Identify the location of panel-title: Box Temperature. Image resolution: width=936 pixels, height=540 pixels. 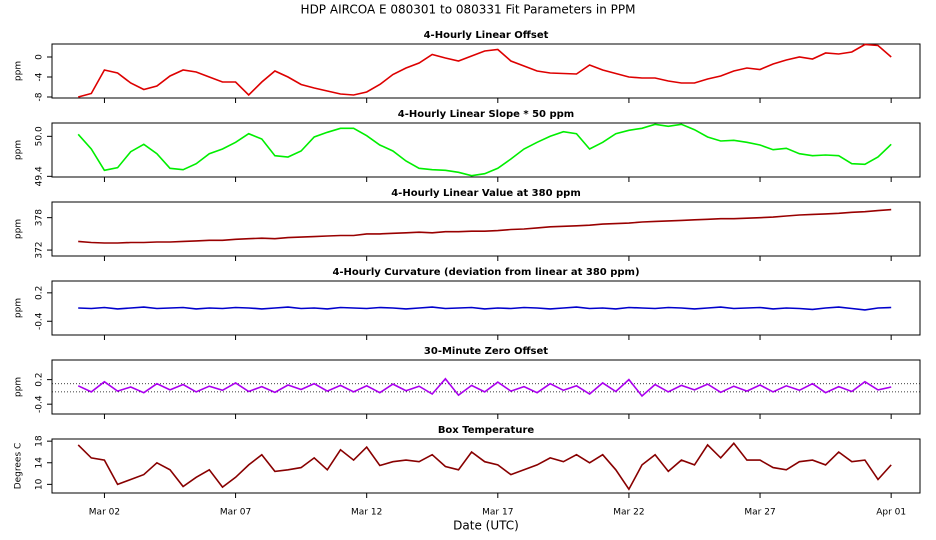
(486, 430).